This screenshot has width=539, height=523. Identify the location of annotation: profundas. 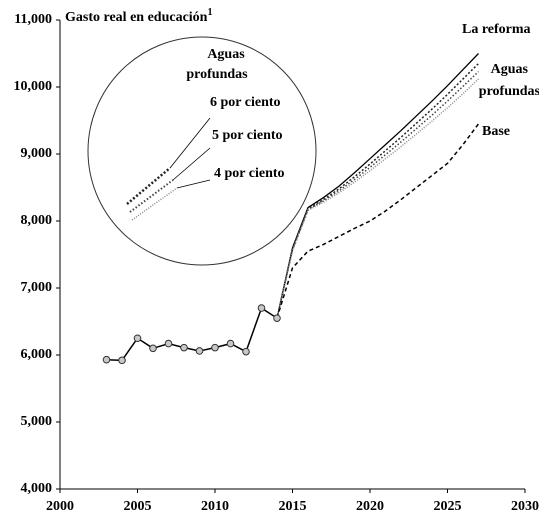
(509, 91).